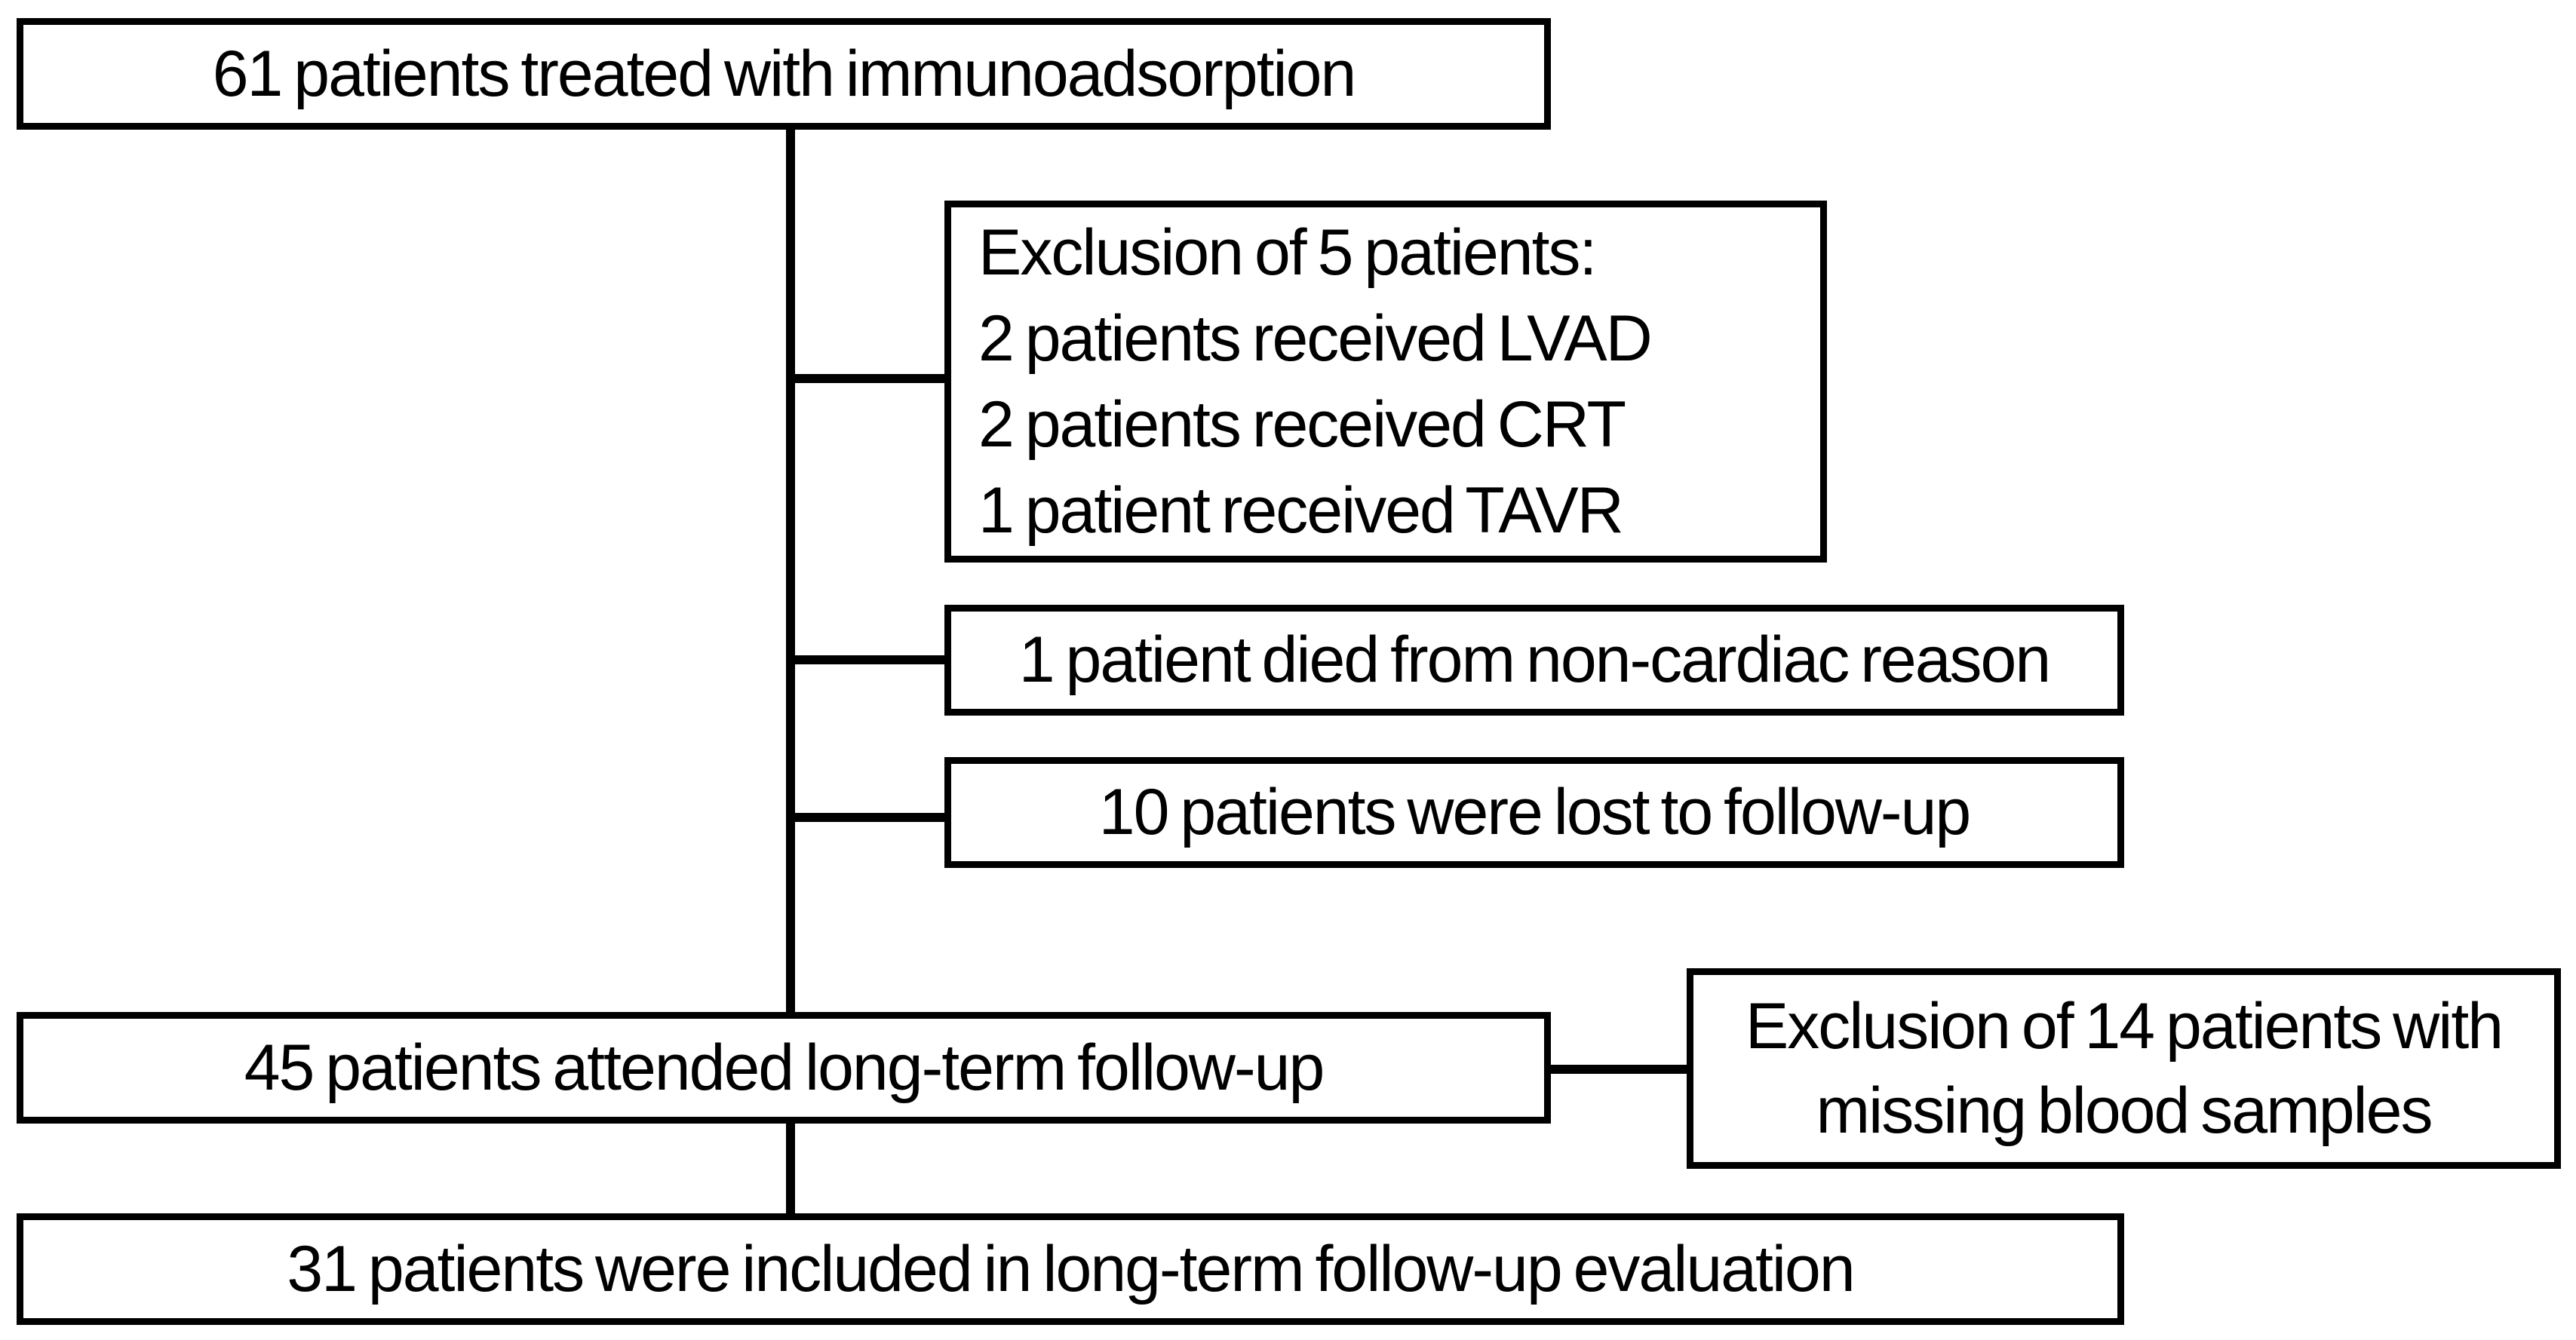 The width and height of the screenshot is (2576, 1340). Describe the element at coordinates (1315, 339) in the screenshot. I see `node-exclusion-5-line2: 2 patients received LVAD` at that location.